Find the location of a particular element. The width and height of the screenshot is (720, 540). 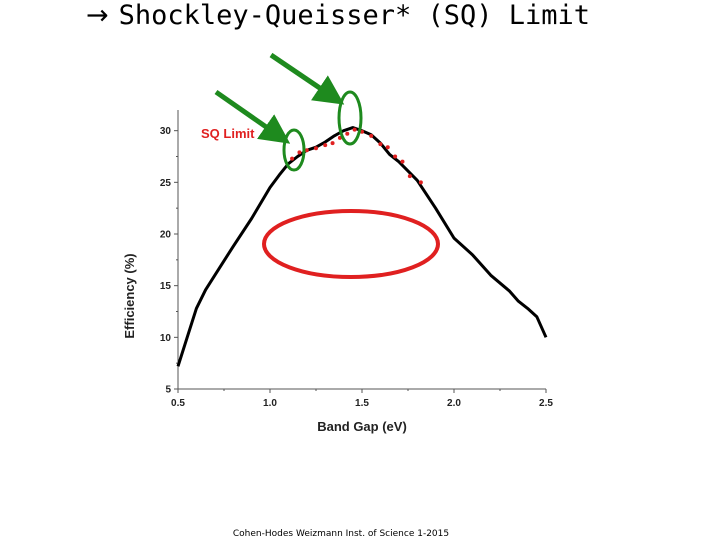

red-ellipse-highlight is located at coordinates (351, 244).